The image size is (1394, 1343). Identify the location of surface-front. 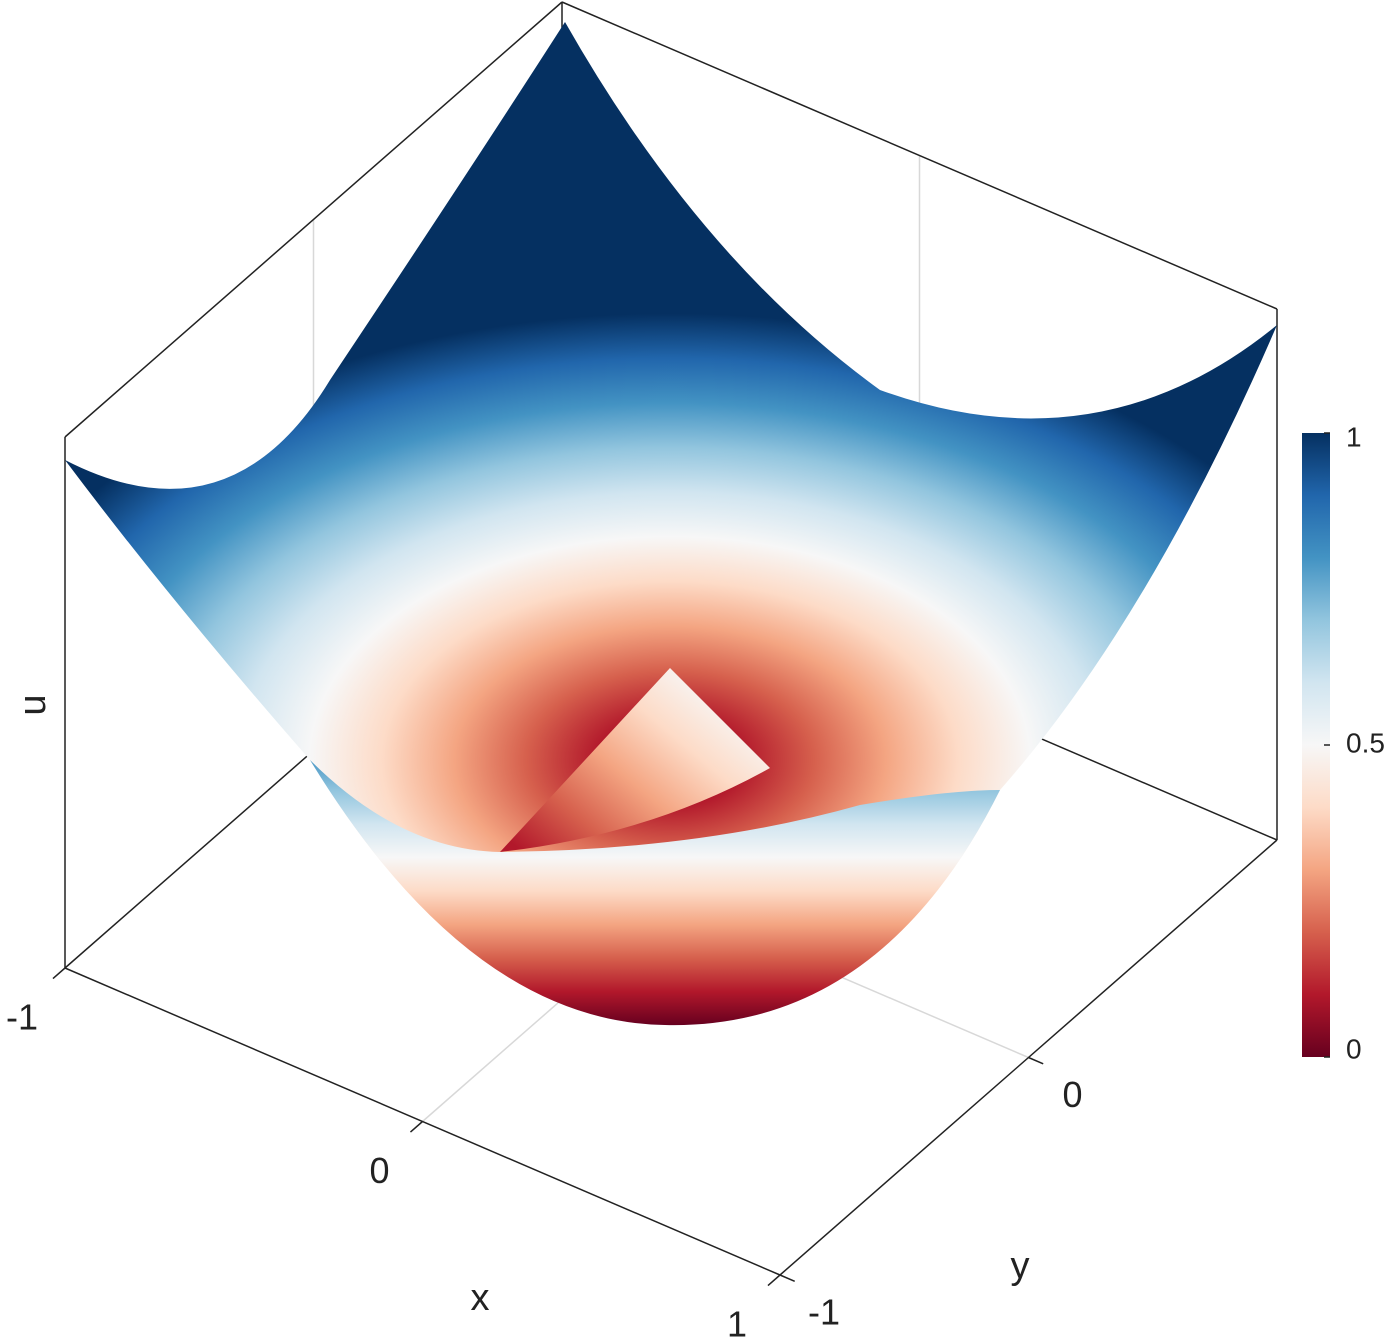
(655, 893).